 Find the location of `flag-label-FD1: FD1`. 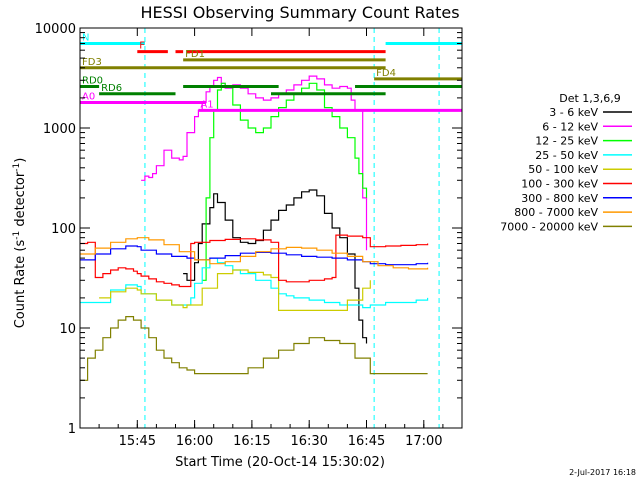

flag-label-FD1: FD1 is located at coordinates (195, 54).